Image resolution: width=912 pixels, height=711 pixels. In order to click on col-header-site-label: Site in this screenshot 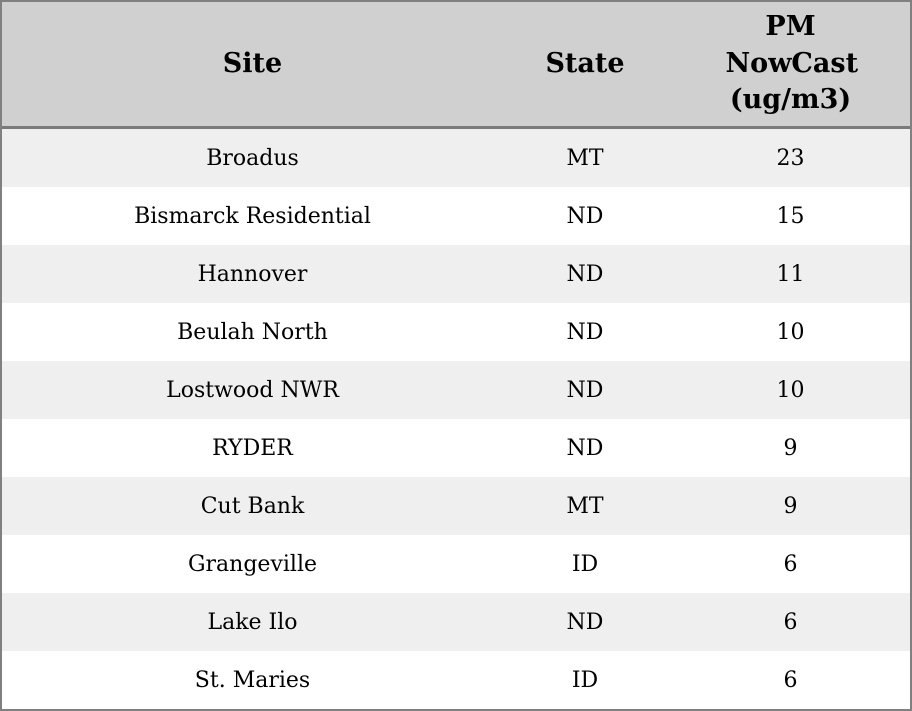, I will do `click(252, 63)`.